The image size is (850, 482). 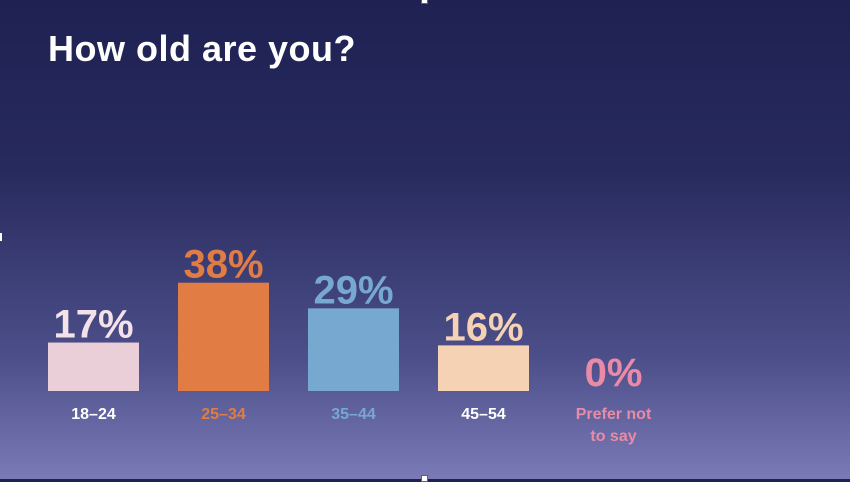 I want to click on chart-title: How old are you?, so click(x=202, y=48).